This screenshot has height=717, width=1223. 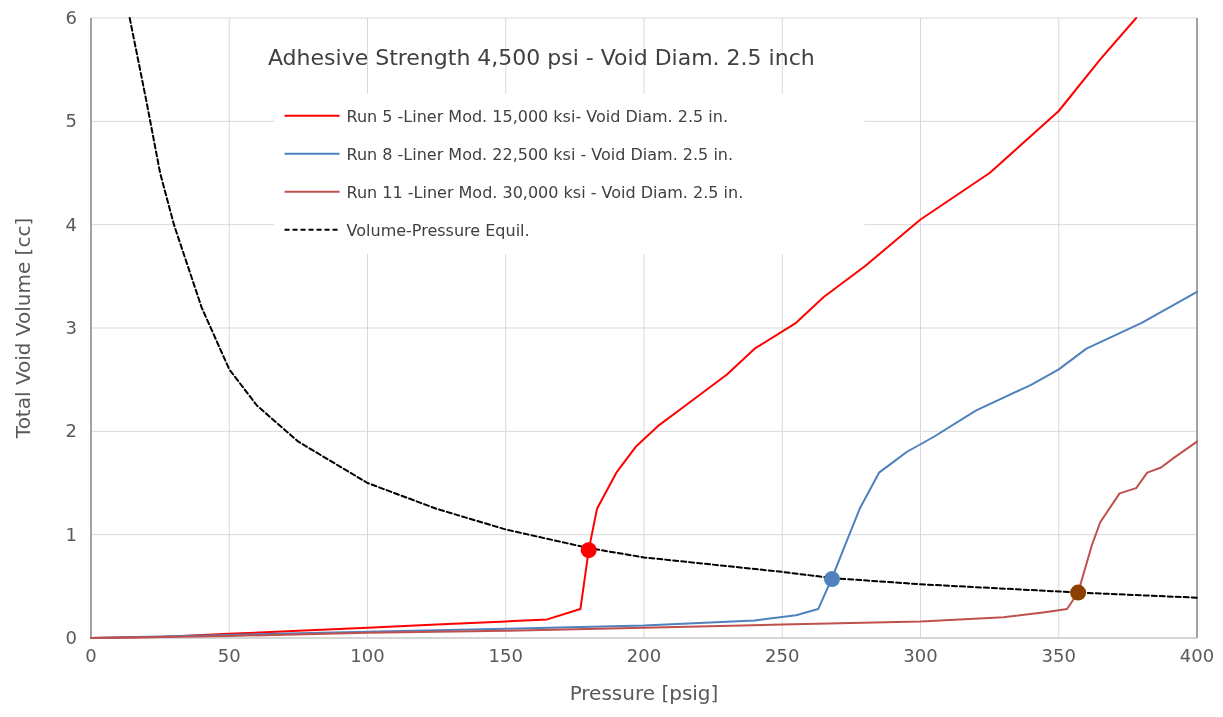 I want to click on x-tick-label: 350, so click(x=1058, y=655).